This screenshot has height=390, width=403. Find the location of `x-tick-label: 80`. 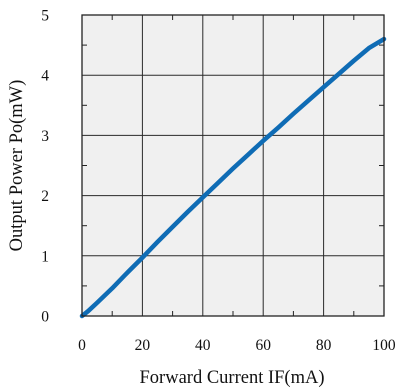

x-tick-label: 80 is located at coordinates (324, 345).